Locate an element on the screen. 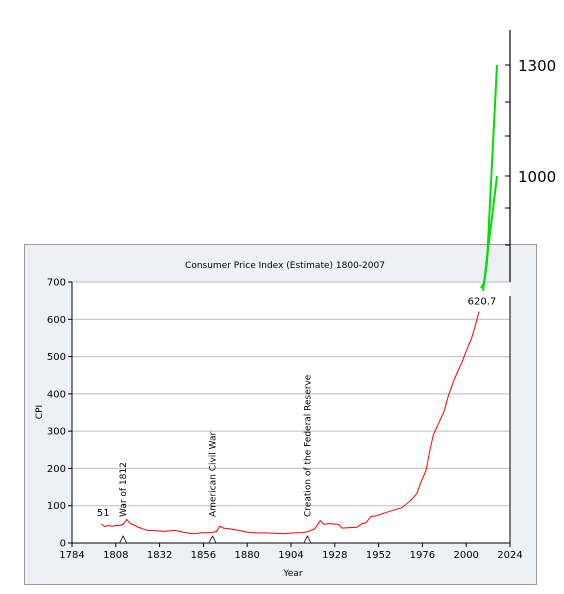 This screenshot has height=594, width=564. y-tick-label-100: 100 is located at coordinates (56, 506).